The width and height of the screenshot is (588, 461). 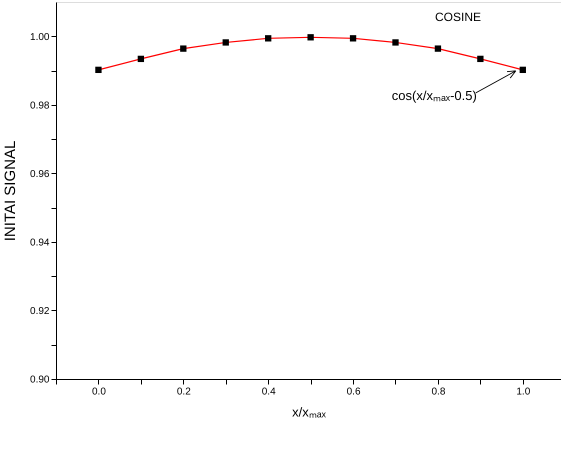 I want to click on annotation: cos(x/xₘₐₓ-0.5), so click(x=434, y=95).